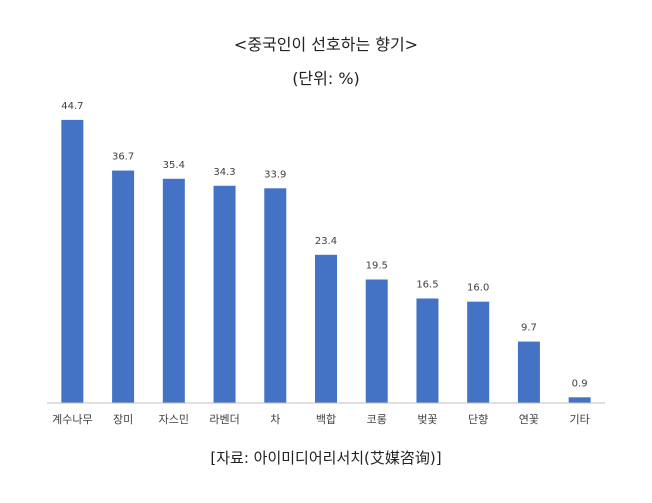 The image size is (652, 503). Describe the element at coordinates (326, 78) in the screenshot. I see `chart-subtitle: (단위: %)` at that location.